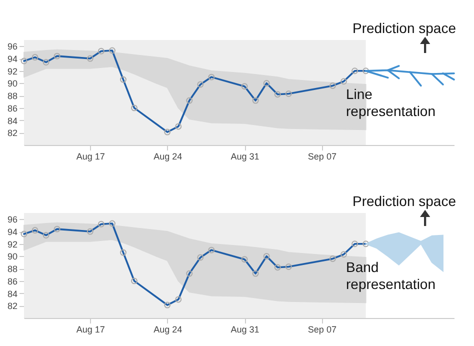  What do you see at coordinates (391, 102) in the screenshot?
I see `annotation: Line representation` at bounding box center [391, 102].